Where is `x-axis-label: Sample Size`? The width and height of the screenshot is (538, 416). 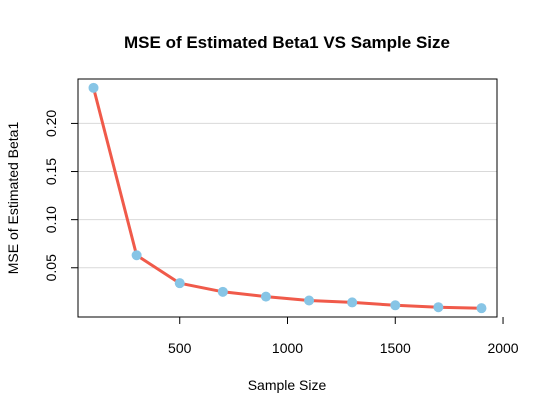
x-axis-label: Sample Size is located at coordinates (287, 385).